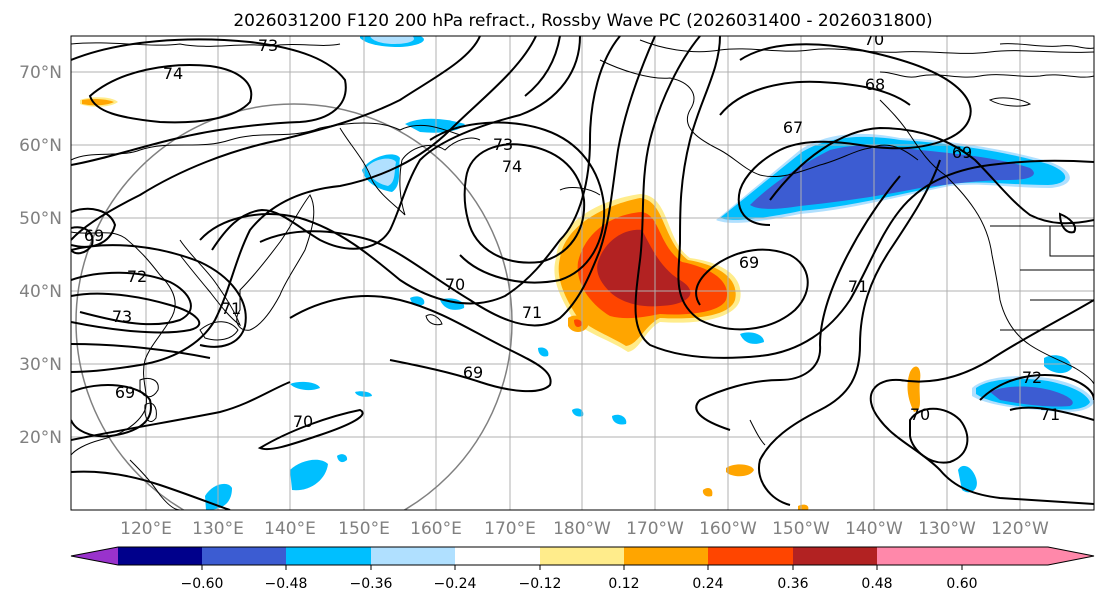 The width and height of the screenshot is (1105, 604). I want to click on colorbar-tick-label: 0.48, so click(876, 584).